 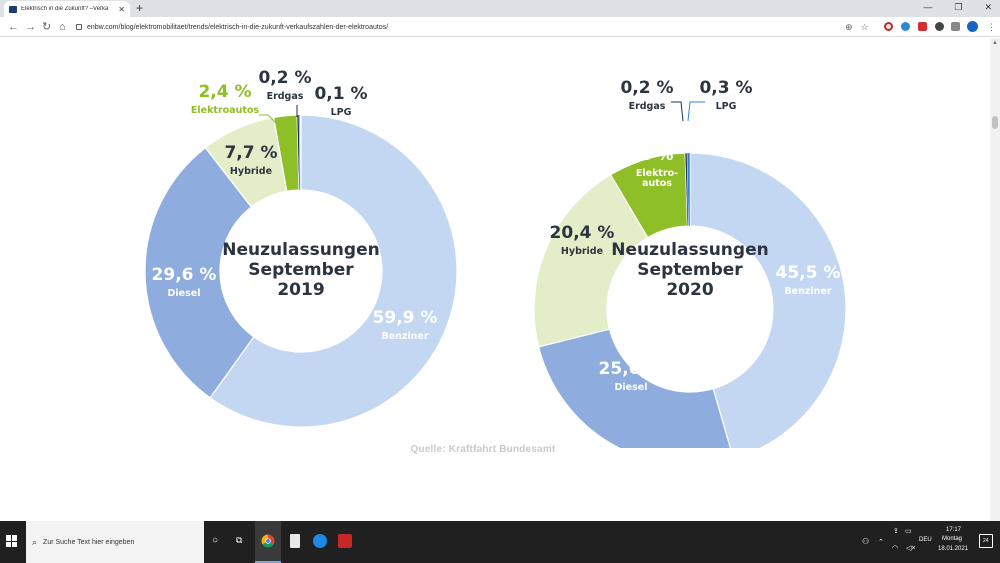 What do you see at coordinates (988, 7) in the screenshot?
I see `close-window-icon: ✕` at bounding box center [988, 7].